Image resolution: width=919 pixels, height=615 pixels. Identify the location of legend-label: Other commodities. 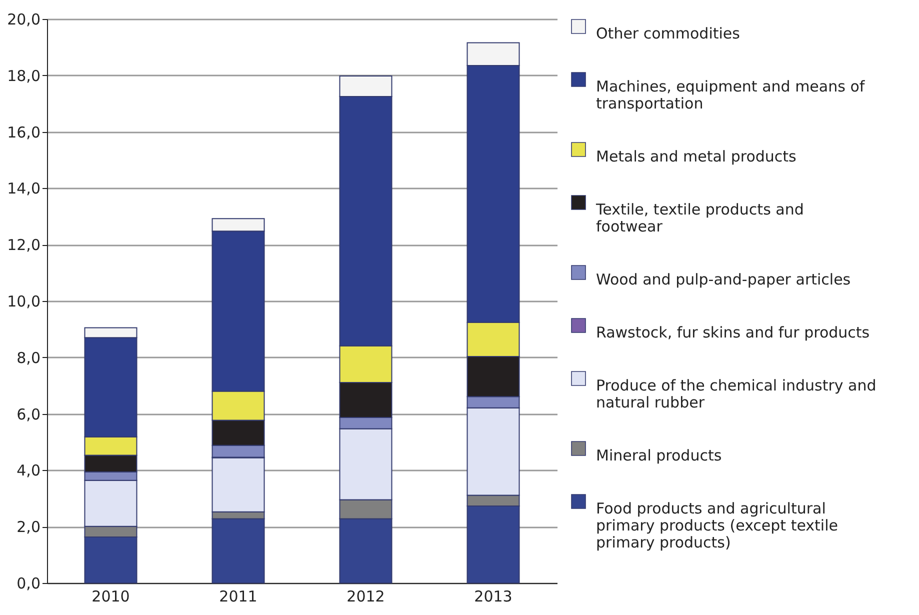
(668, 33).